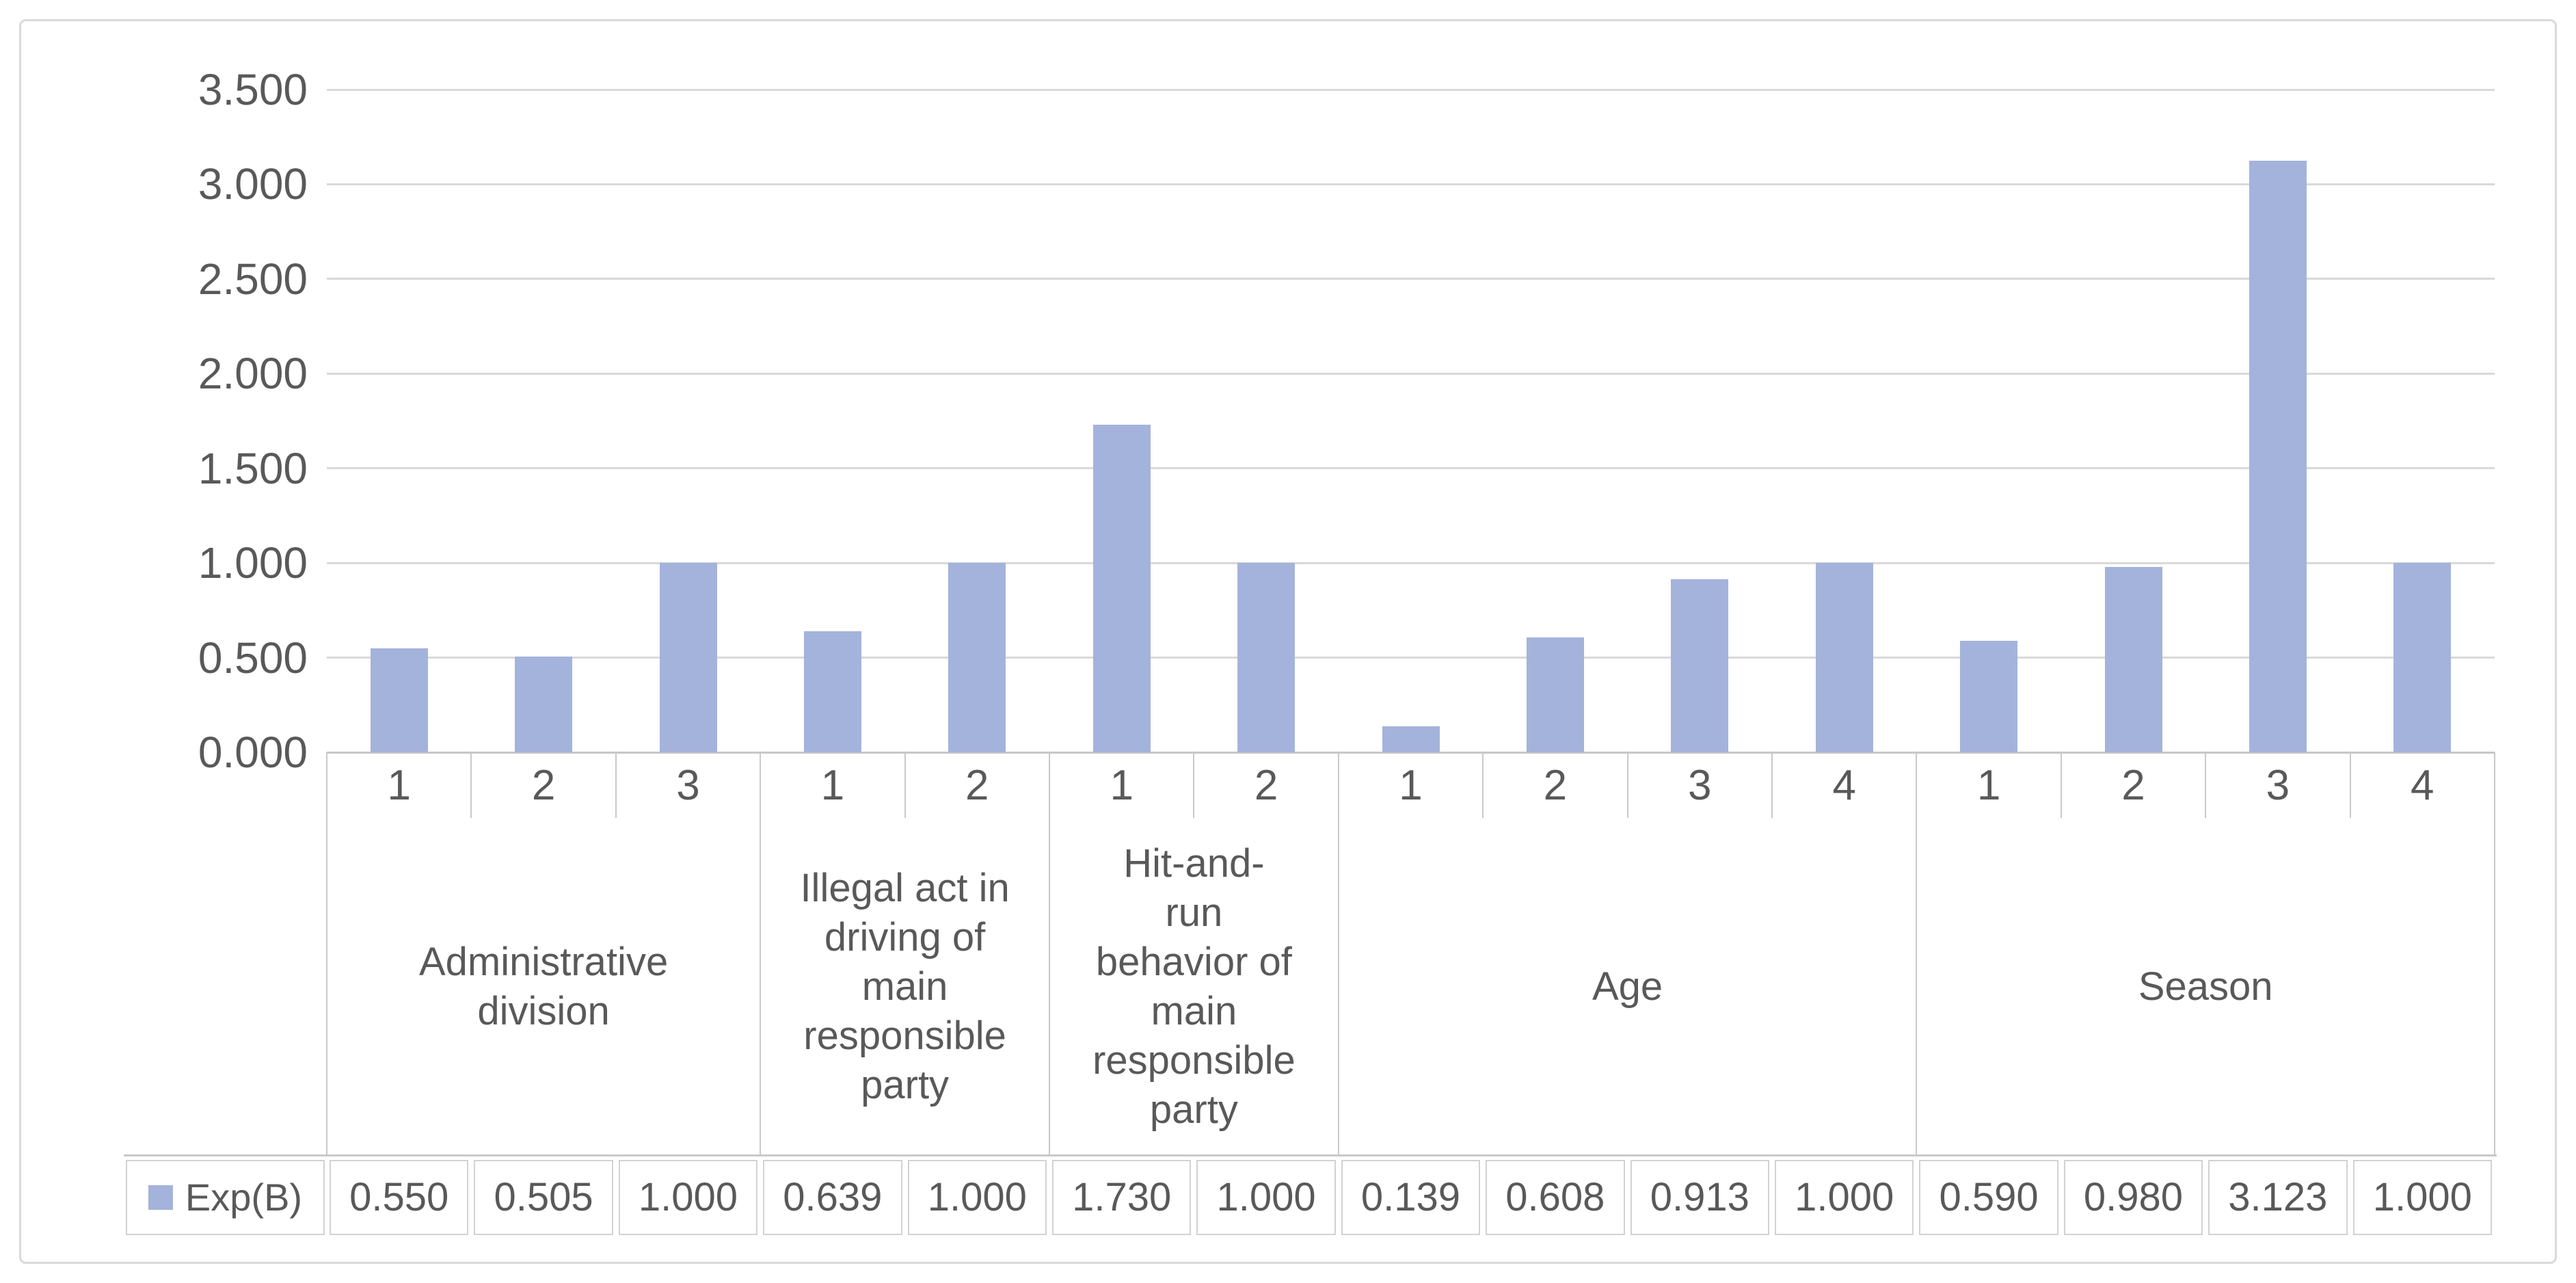  I want to click on series-name-label: Exp(B), so click(244, 1197).